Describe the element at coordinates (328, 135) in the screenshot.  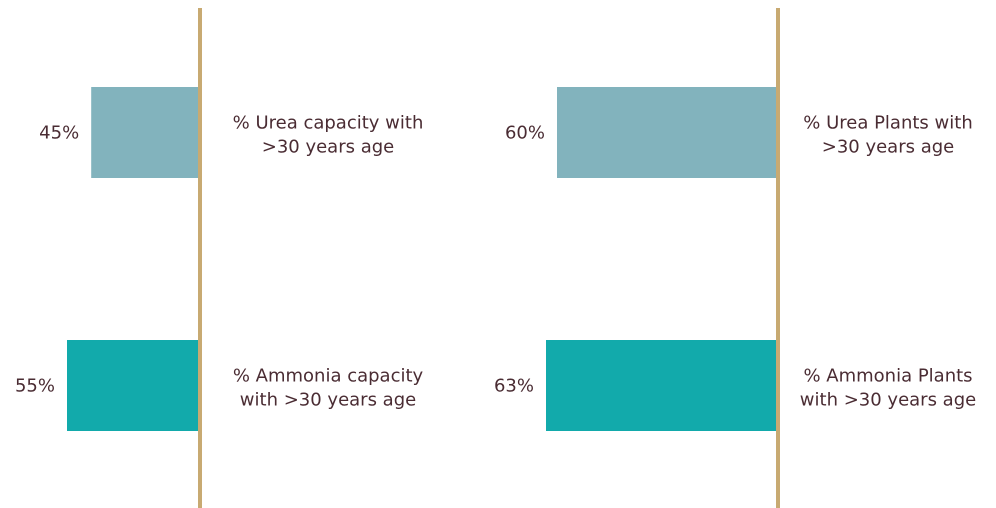
I see `category-label: % Urea capacity with >30 years age` at that location.